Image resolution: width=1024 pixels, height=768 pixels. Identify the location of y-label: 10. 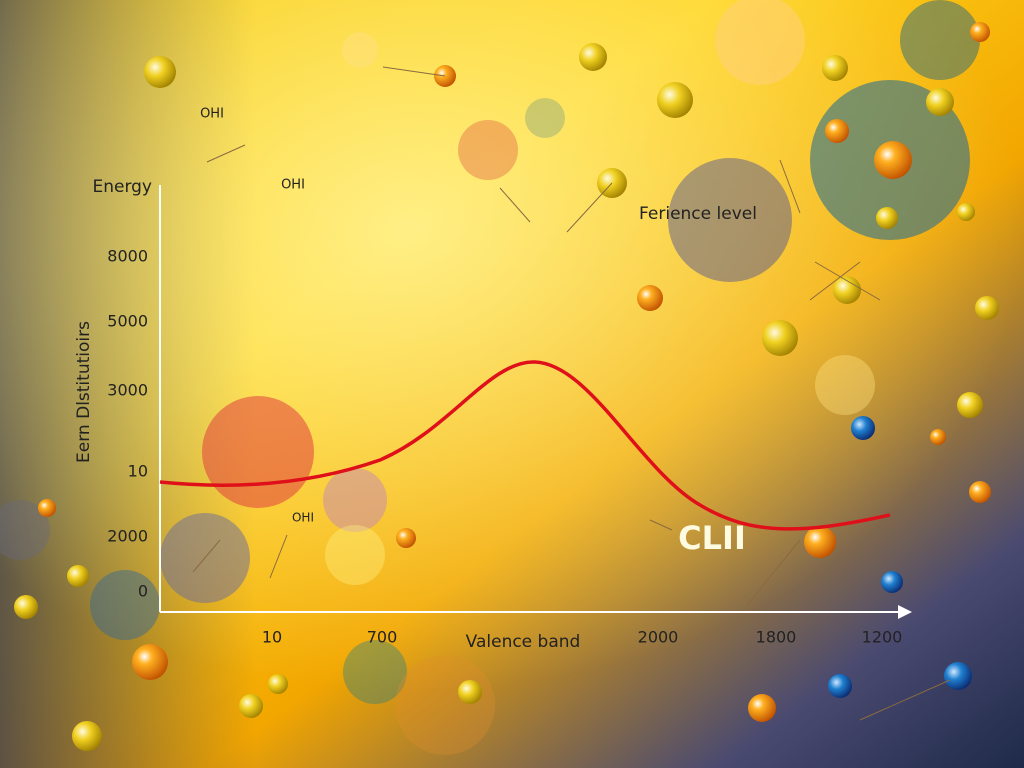
(138, 471).